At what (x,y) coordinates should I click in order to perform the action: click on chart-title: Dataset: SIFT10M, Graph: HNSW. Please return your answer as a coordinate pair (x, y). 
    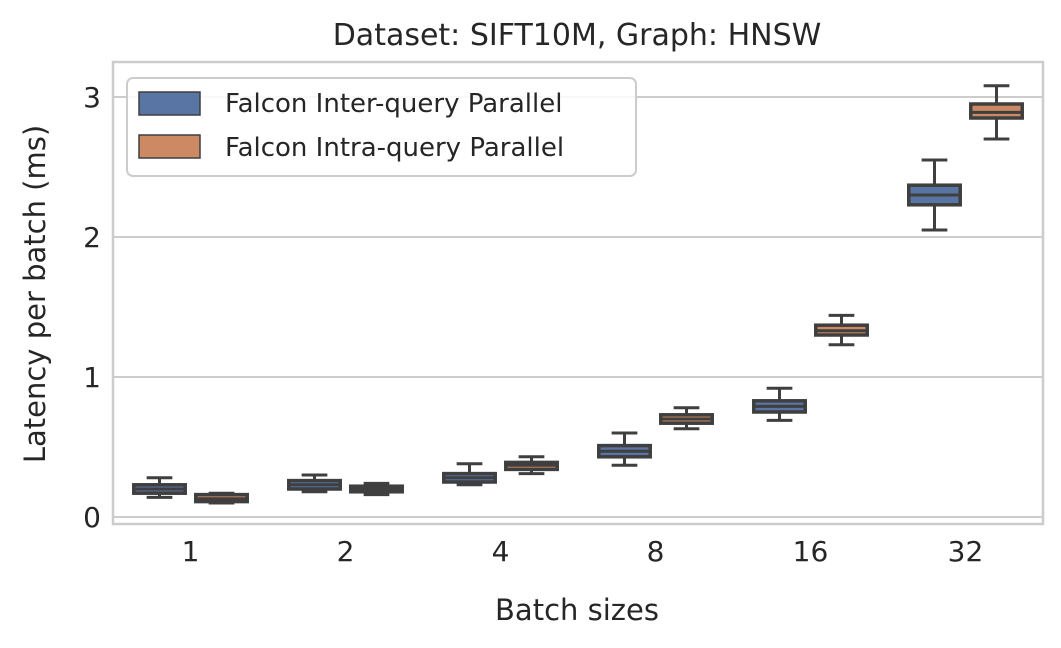
    Looking at the image, I should click on (577, 35).